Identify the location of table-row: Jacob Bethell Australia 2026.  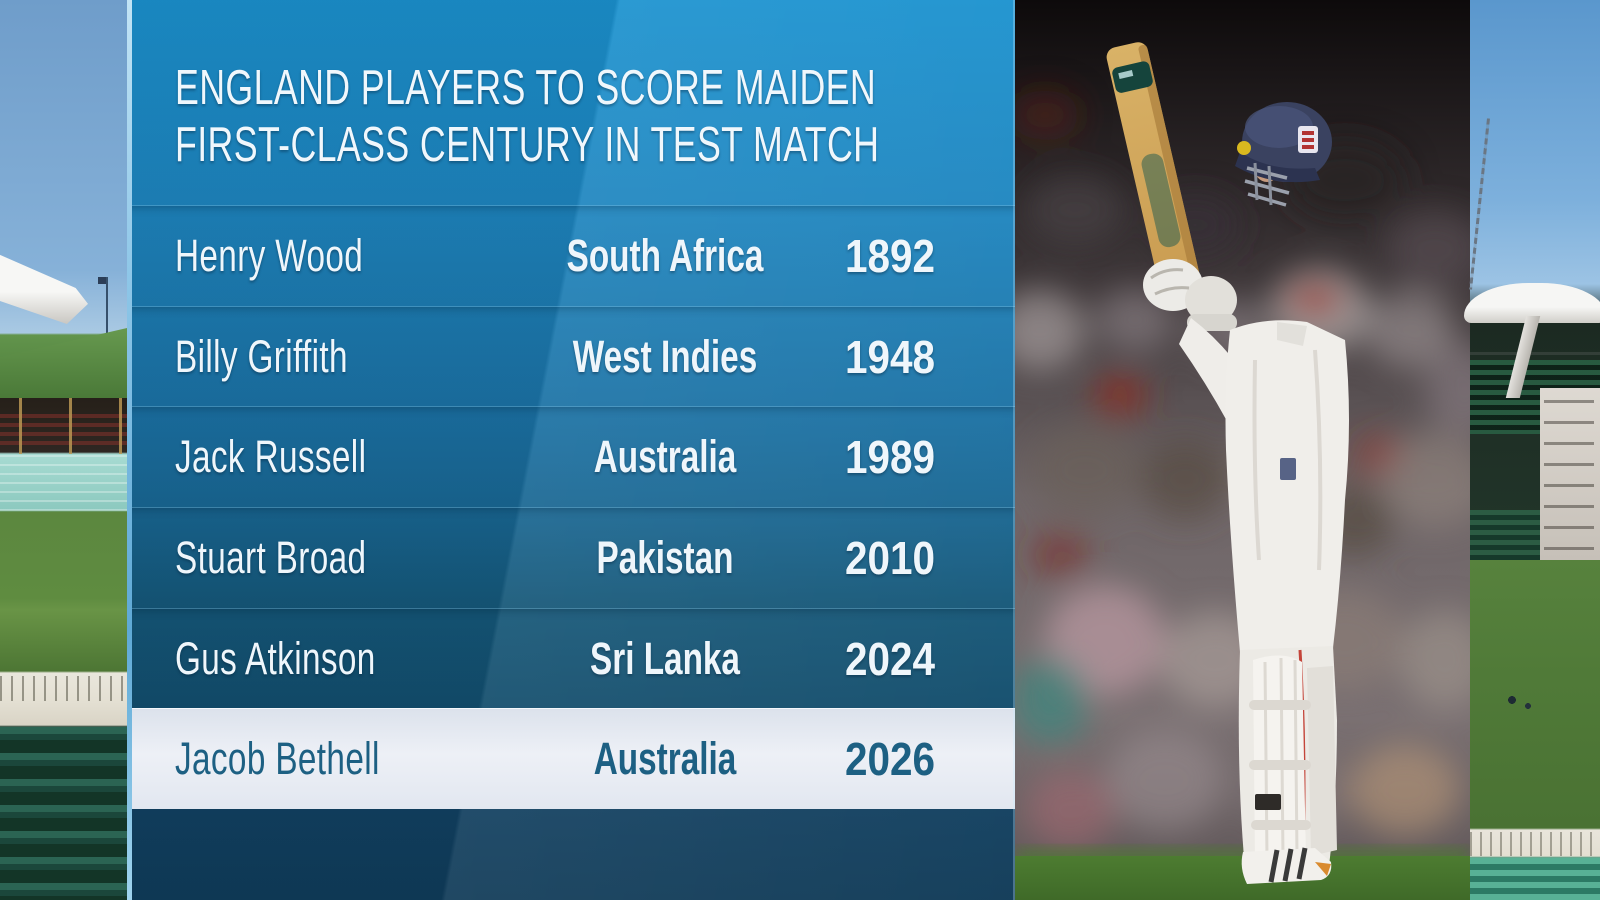
(571, 759).